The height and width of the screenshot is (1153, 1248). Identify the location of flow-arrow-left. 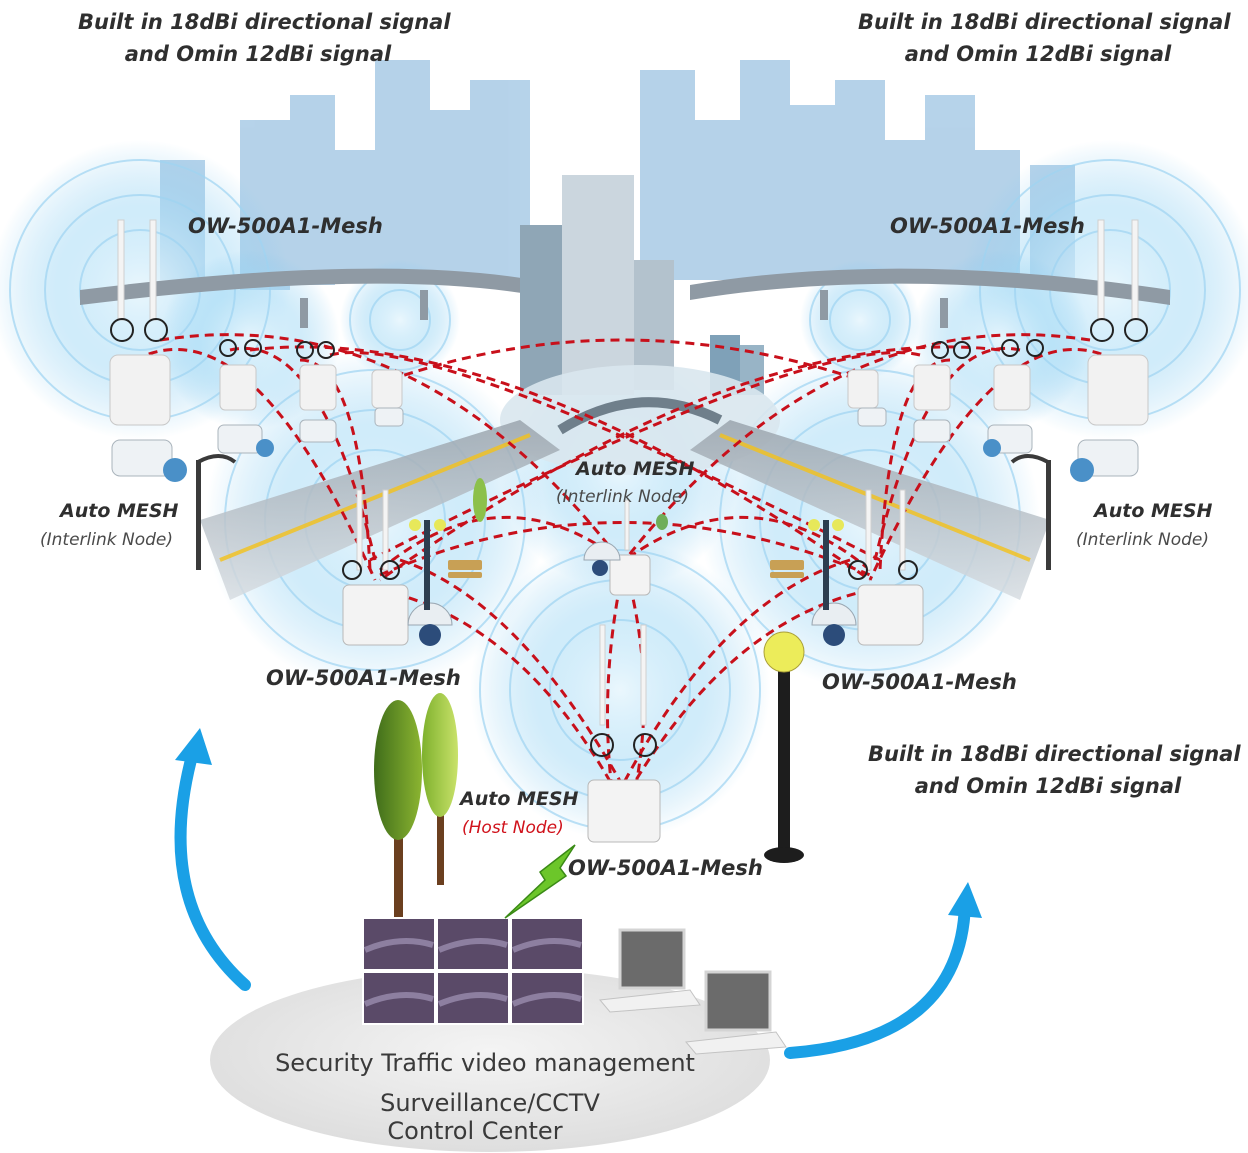
(212, 859).